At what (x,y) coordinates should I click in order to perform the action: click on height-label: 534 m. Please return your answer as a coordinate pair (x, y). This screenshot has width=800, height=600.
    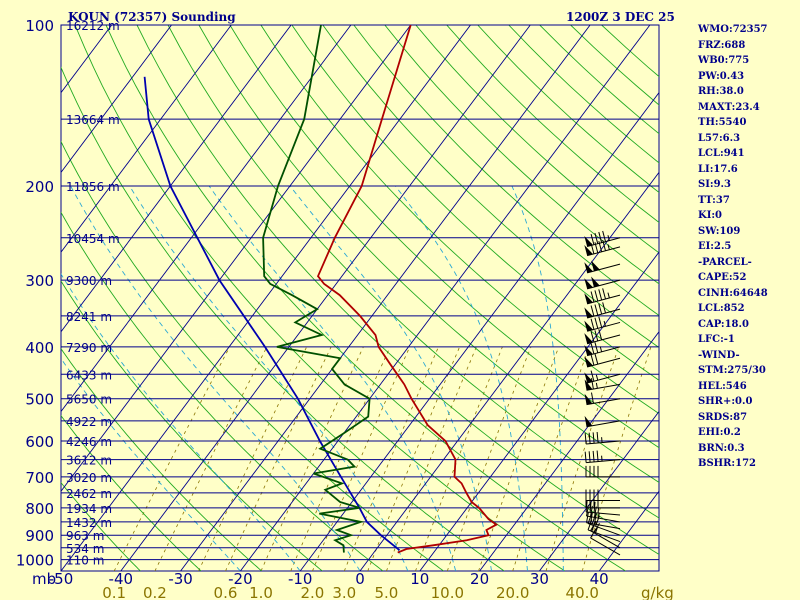
    Looking at the image, I should click on (85, 549).